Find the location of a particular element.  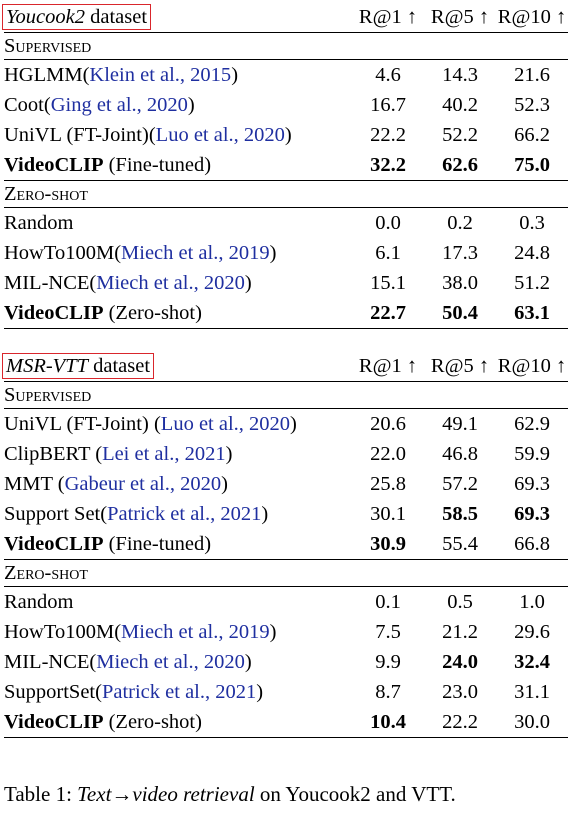

method-cell: ClipBERT (Lei et al., 2021) is located at coordinates (178, 454).